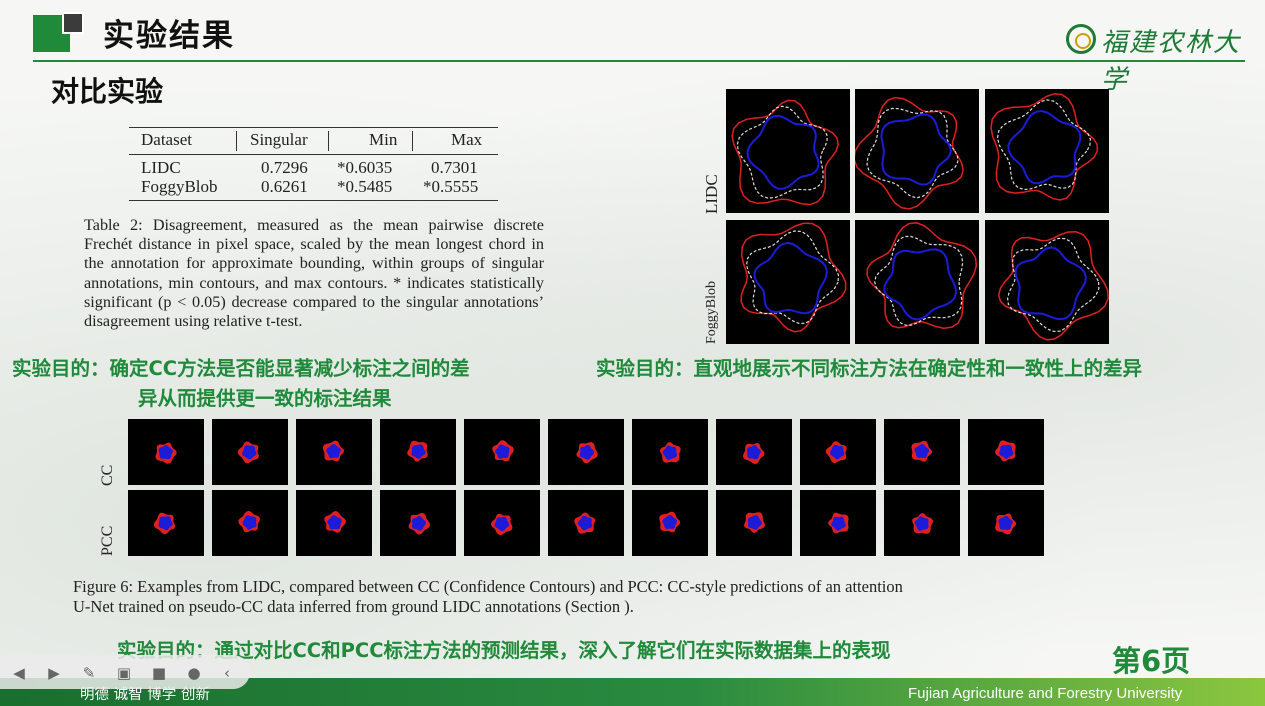  I want to click on header-divider, so click(639, 61).